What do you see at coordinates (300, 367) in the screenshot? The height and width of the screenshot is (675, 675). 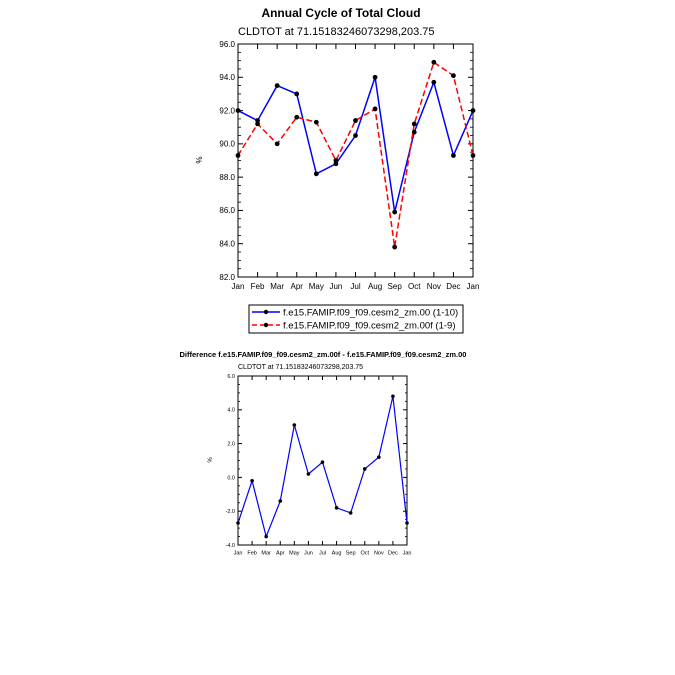 I see `chart2-subtitle: CLDTOT at 71.15183246073298,203.75` at bounding box center [300, 367].